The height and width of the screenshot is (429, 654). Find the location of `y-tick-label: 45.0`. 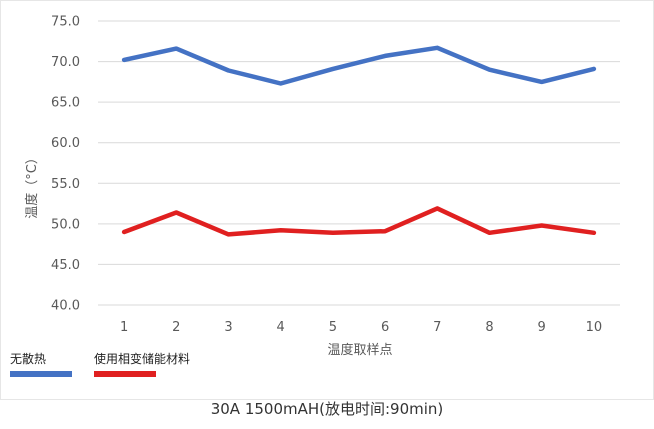

y-tick-label: 45.0 is located at coordinates (65, 265).